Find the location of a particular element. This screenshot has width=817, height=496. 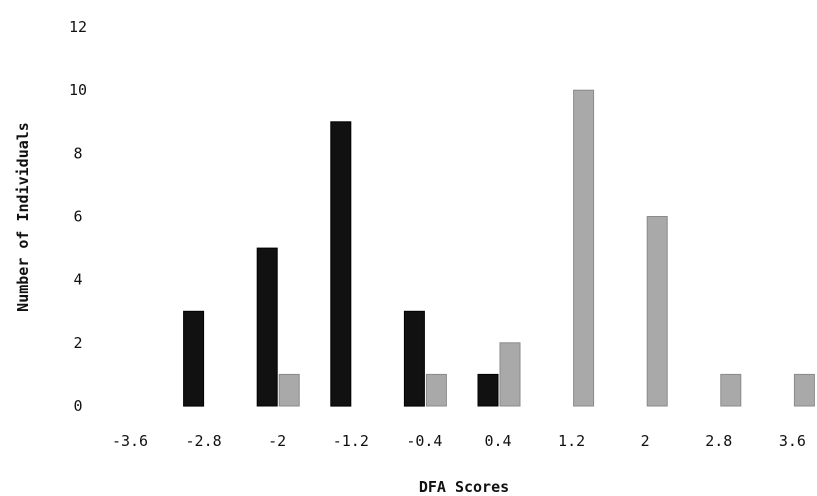

y-tick-label: 6 is located at coordinates (77, 217).